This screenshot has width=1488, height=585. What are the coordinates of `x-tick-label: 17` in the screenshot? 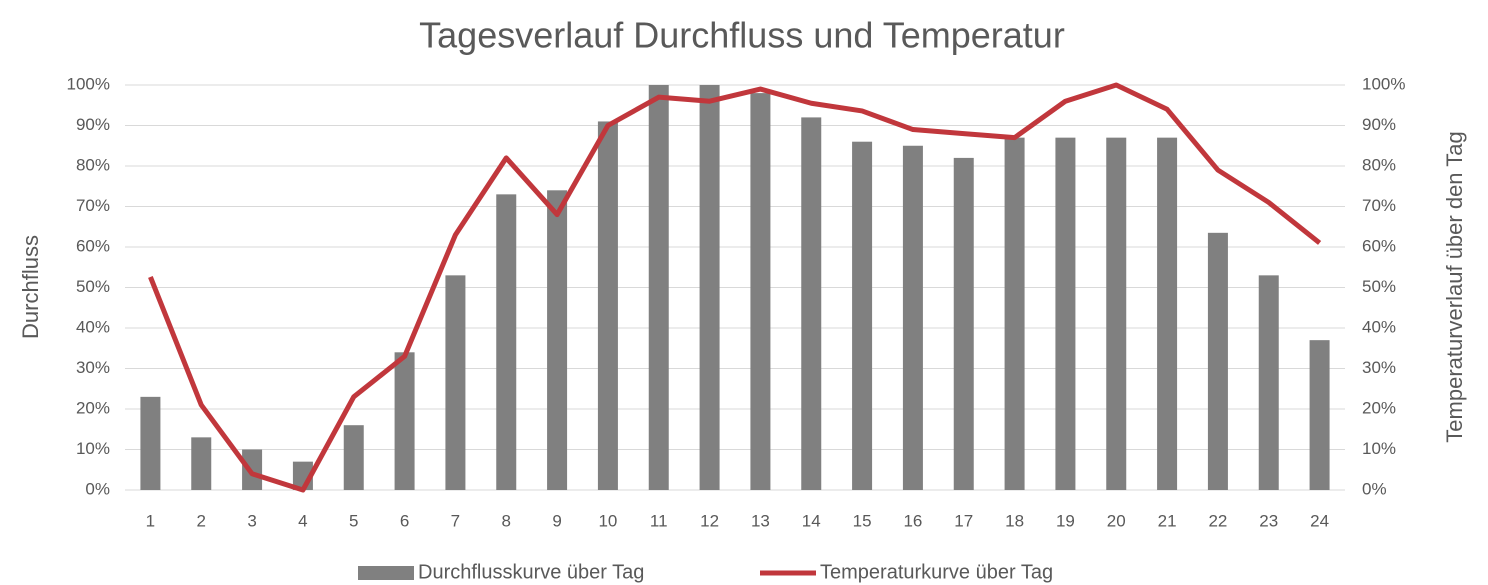 It's located at (963, 520).